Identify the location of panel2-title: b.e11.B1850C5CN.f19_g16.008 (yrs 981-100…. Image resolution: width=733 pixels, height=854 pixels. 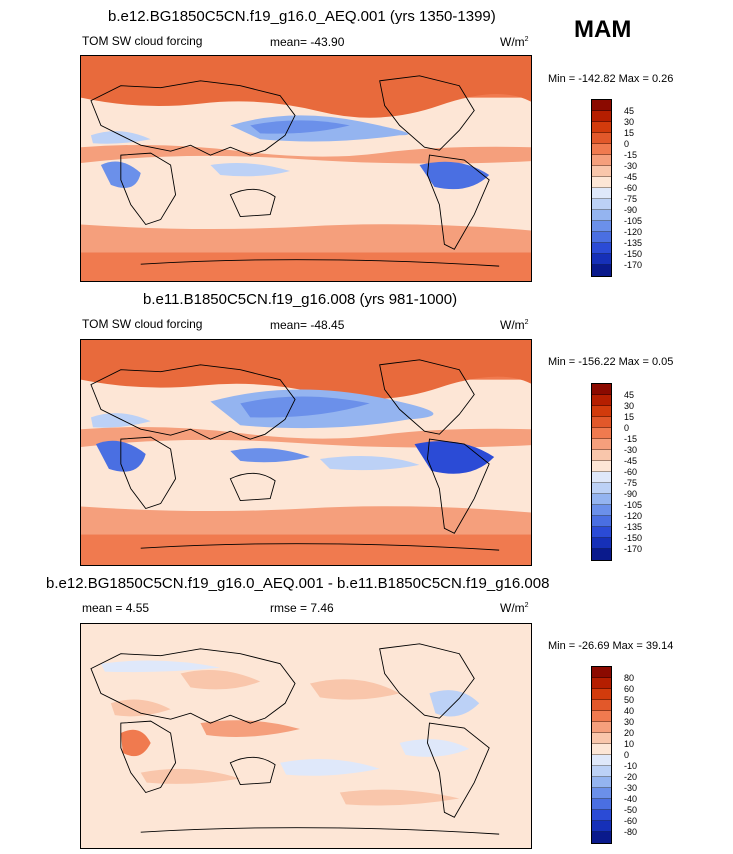
(300, 299).